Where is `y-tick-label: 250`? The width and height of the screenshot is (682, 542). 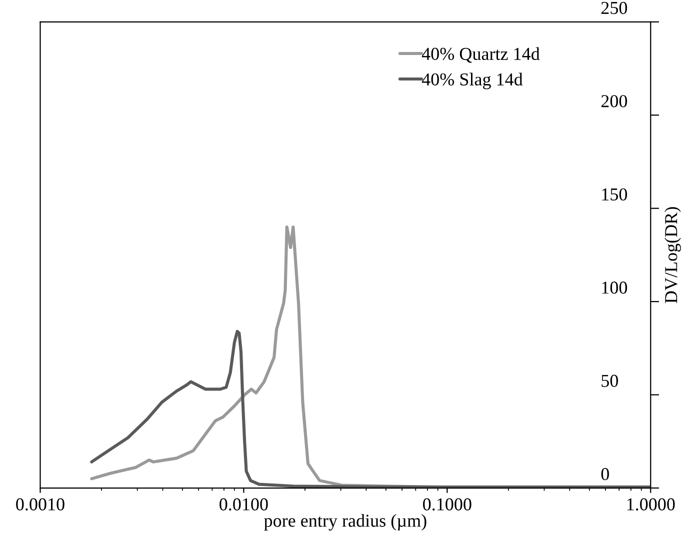
y-tick-label: 250 is located at coordinates (614, 8).